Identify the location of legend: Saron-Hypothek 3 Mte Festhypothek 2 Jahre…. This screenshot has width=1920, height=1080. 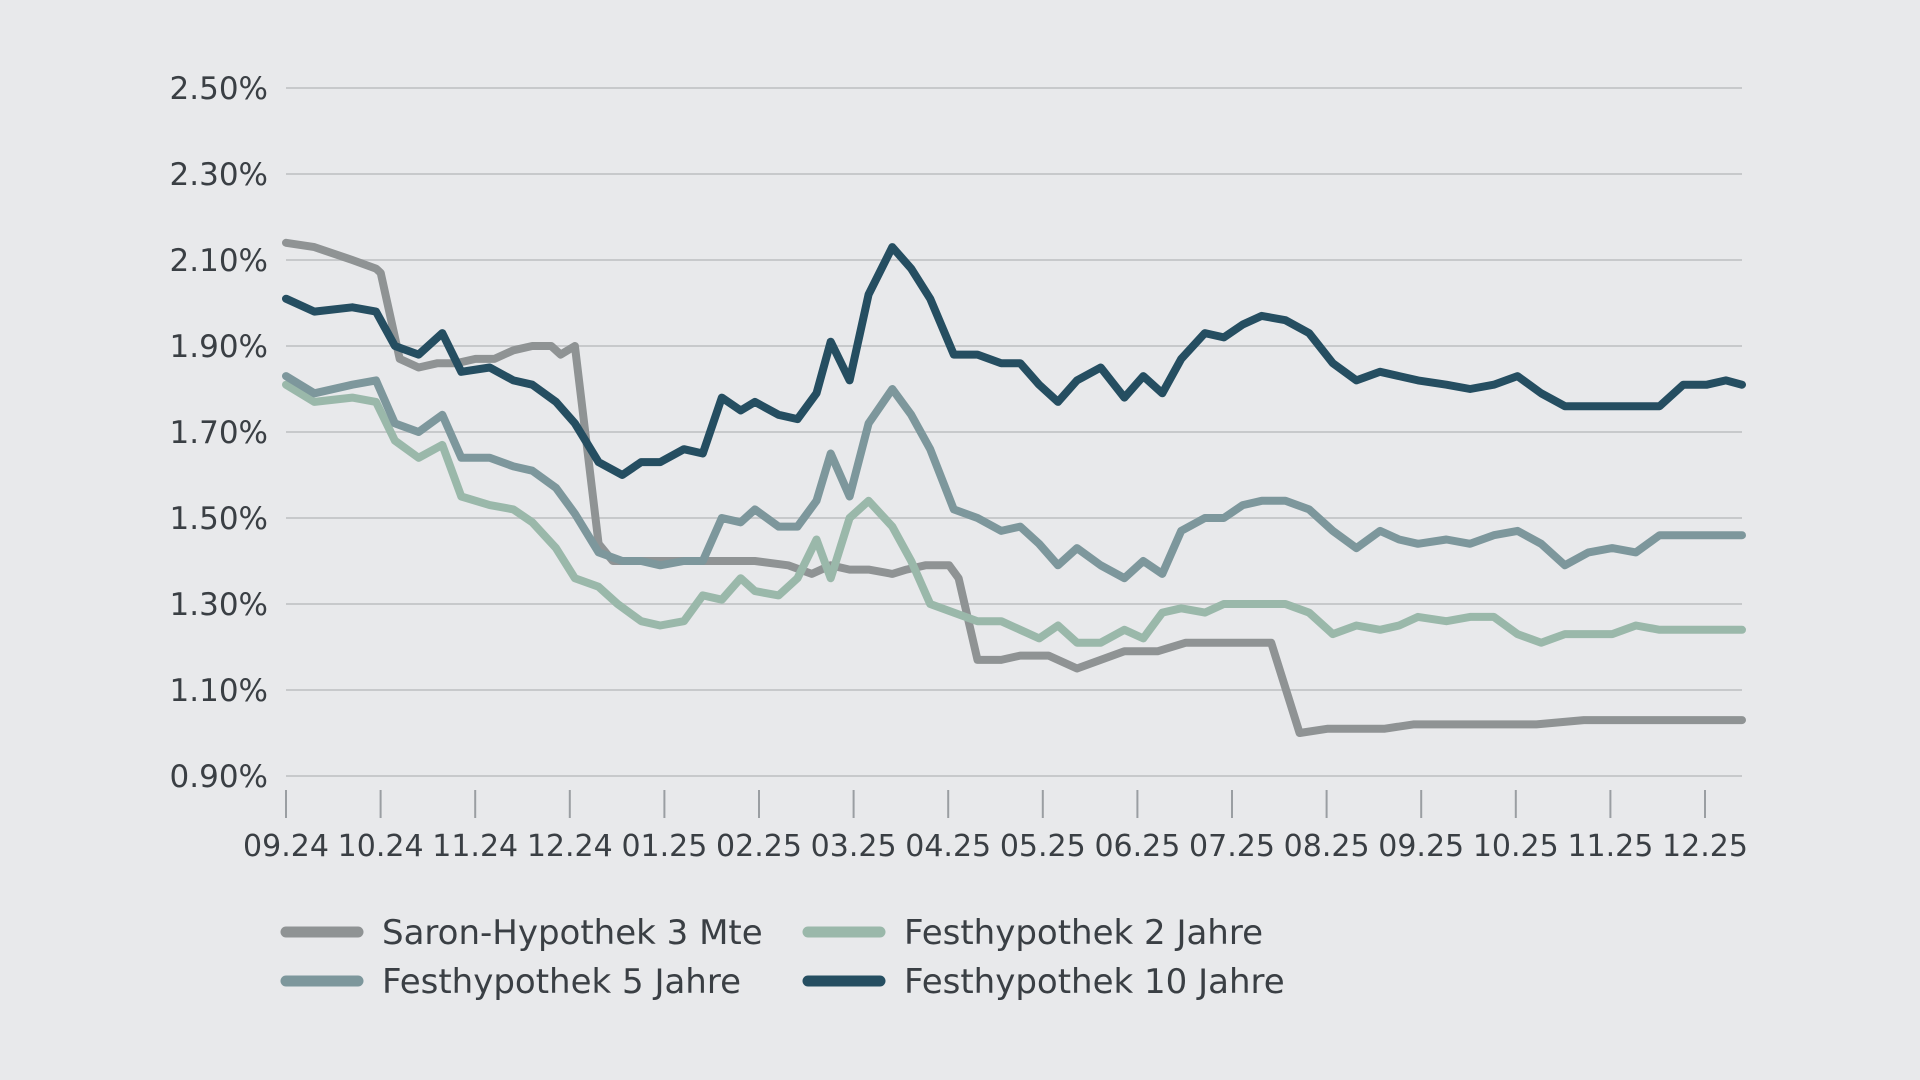
(782, 957).